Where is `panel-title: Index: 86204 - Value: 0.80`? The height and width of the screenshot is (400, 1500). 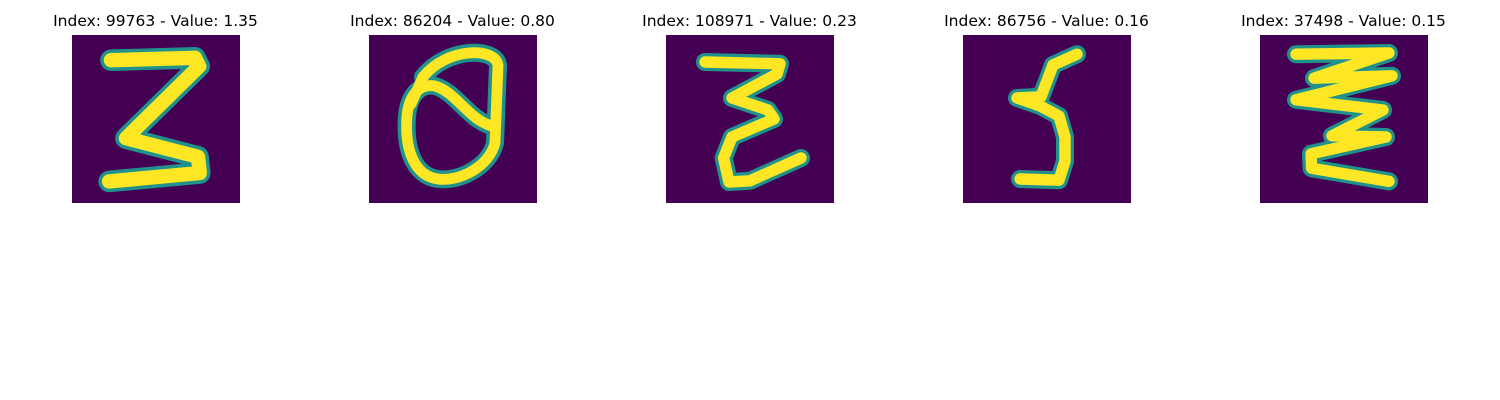
panel-title: Index: 86204 - Value: 0.80 is located at coordinates (452, 21).